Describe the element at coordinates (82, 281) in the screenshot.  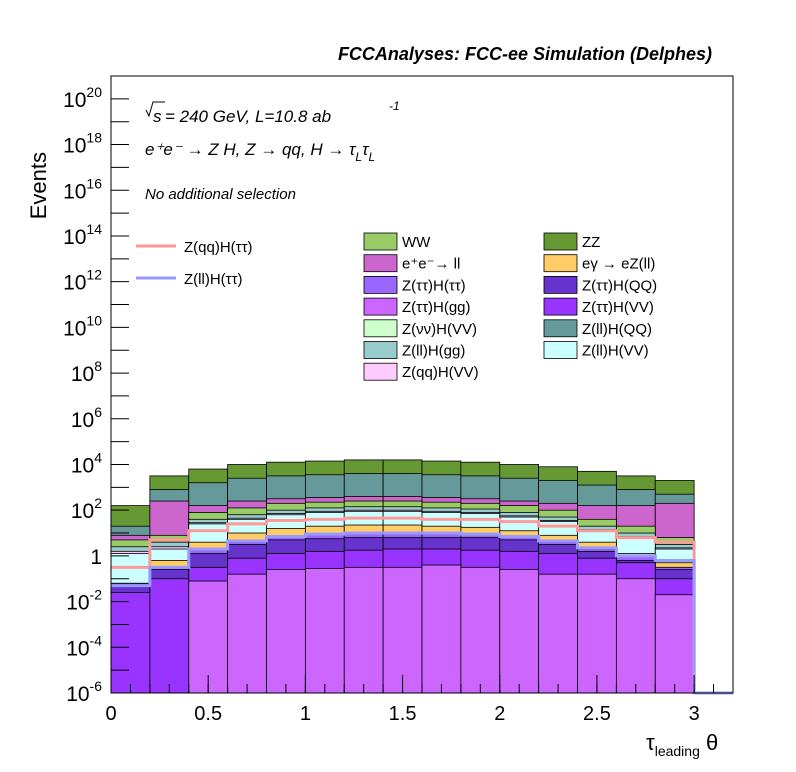
I see `y-tick-label: 10¹²` at that location.